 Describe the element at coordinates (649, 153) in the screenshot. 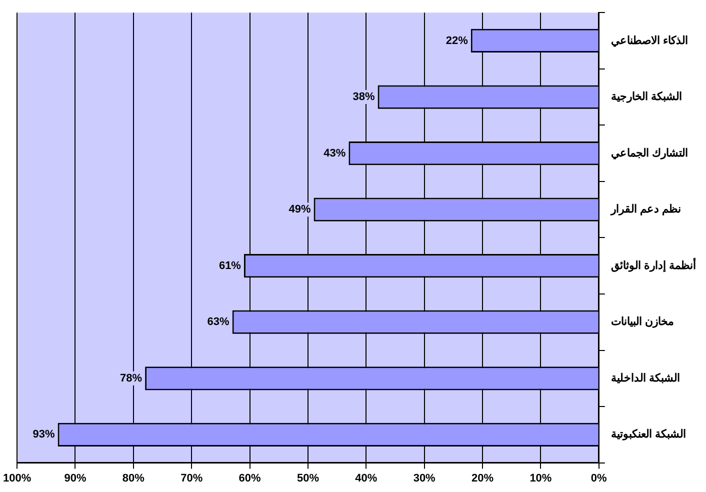

I see `y-tick-label: التشارك الجماعي` at that location.